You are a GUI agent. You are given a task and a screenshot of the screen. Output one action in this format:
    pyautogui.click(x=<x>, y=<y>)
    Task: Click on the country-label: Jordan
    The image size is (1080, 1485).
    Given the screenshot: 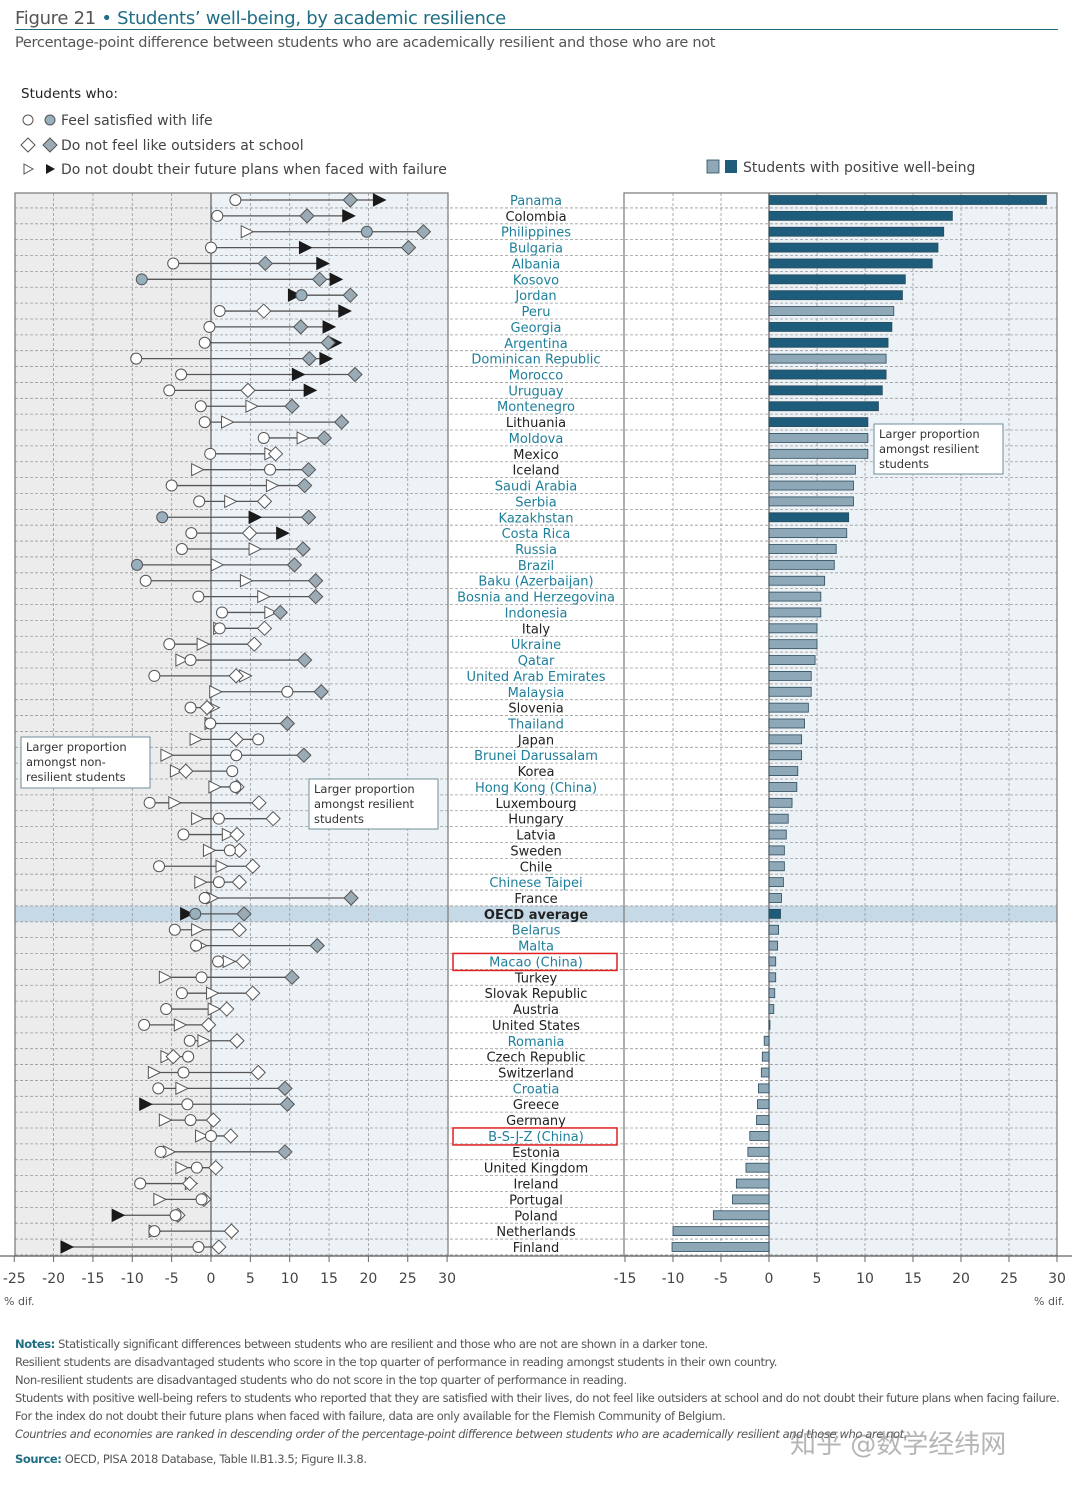 What is the action you would take?
    pyautogui.click(x=535, y=296)
    